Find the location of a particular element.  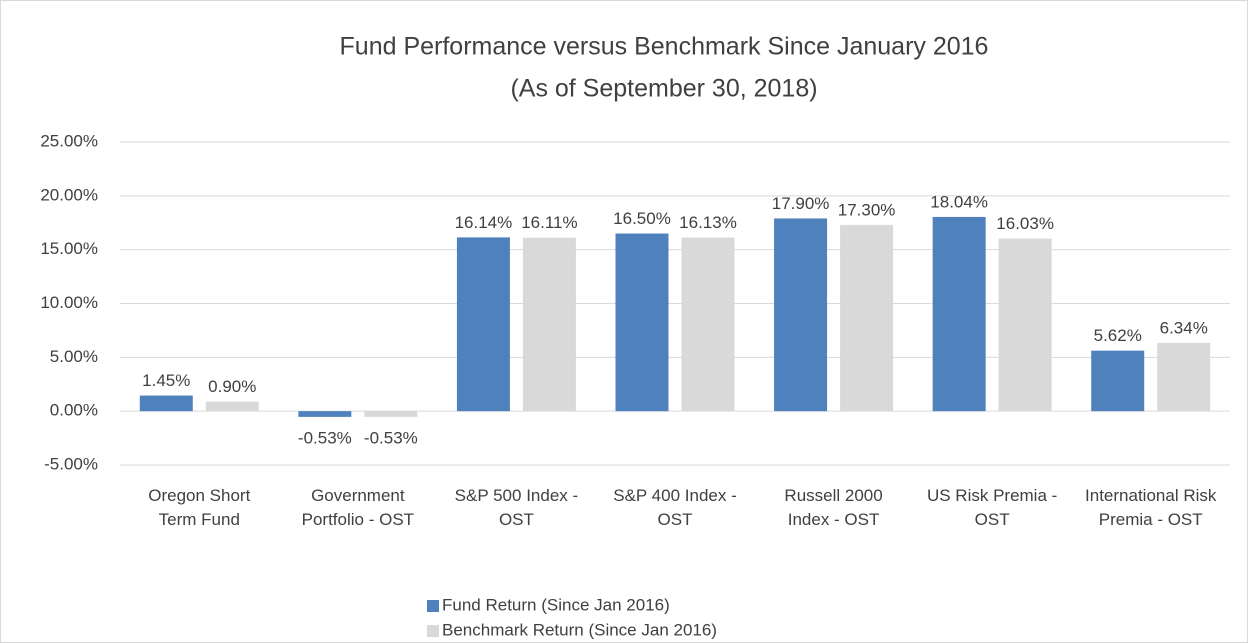

legend-label: Fund Return (Since Jan 2016) is located at coordinates (556, 604).